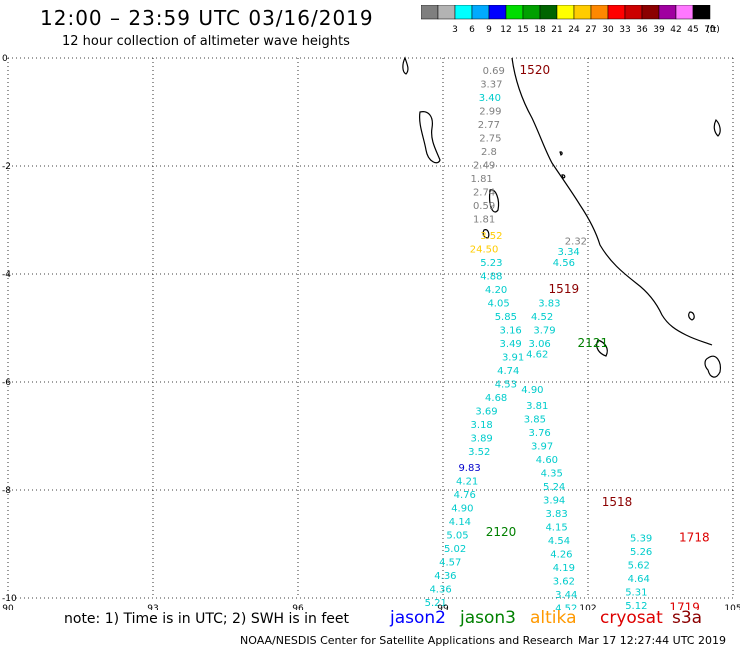 This screenshot has height=650, width=740. I want to click on wave-height-value: 4.57, so click(450, 563).